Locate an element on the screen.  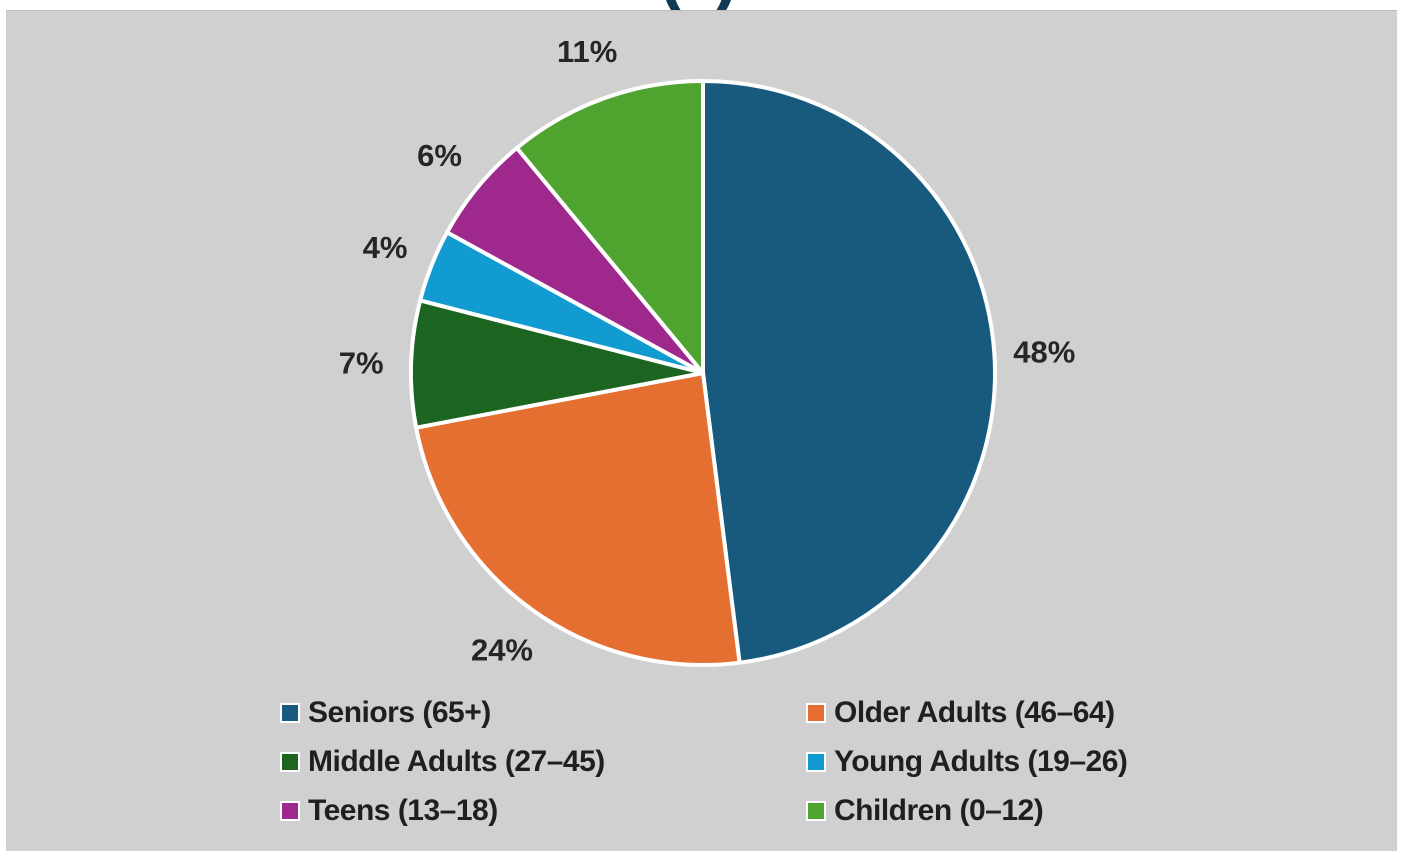
title-fragment: ( ) is located at coordinates (701, 5).